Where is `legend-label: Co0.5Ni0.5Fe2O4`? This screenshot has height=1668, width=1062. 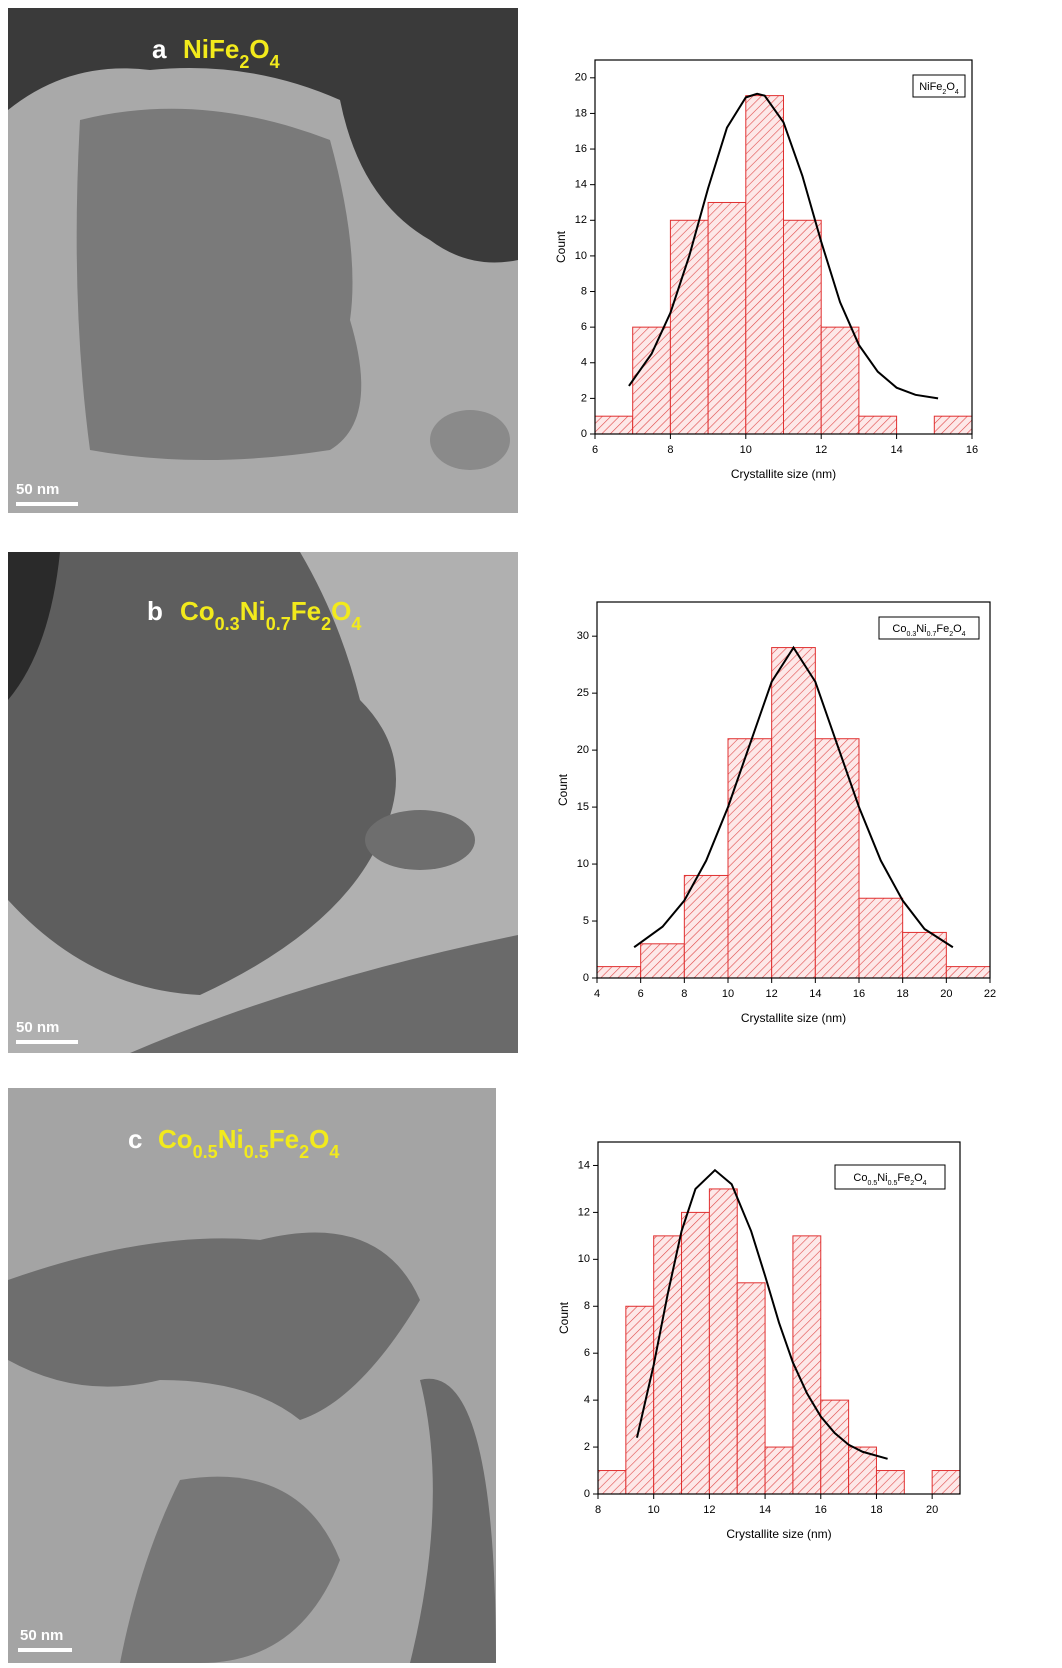 legend-label: Co0.5Ni0.5Fe2O4 is located at coordinates (889, 1179).